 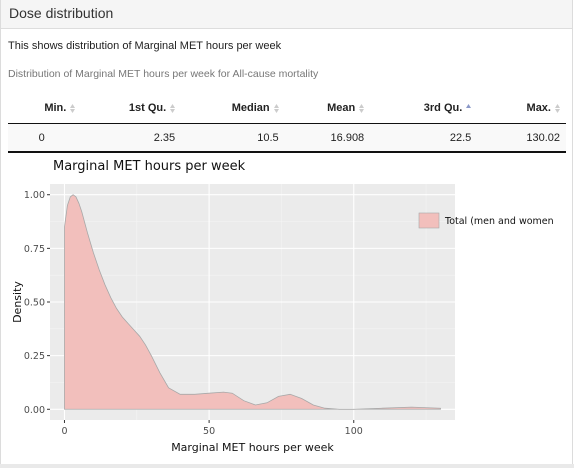 I want to click on table-cell: 22.5, so click(x=424, y=138).